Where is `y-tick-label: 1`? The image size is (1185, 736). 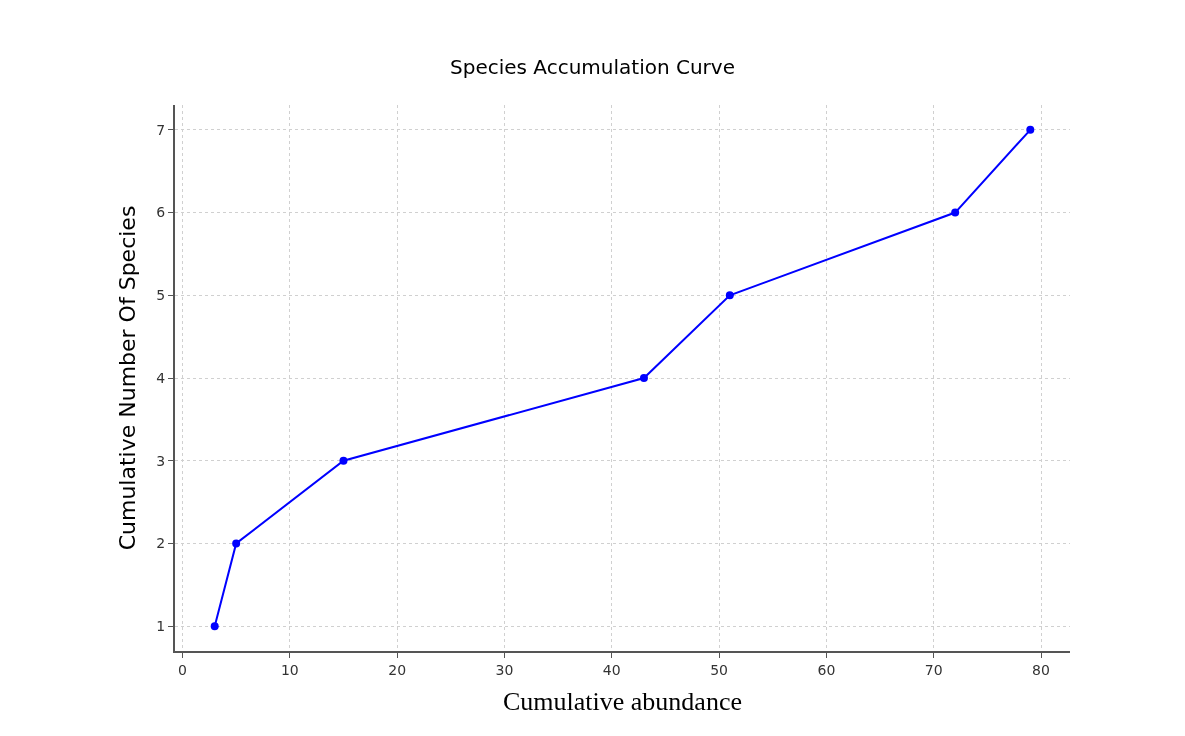
y-tick-label: 1 is located at coordinates (161, 626).